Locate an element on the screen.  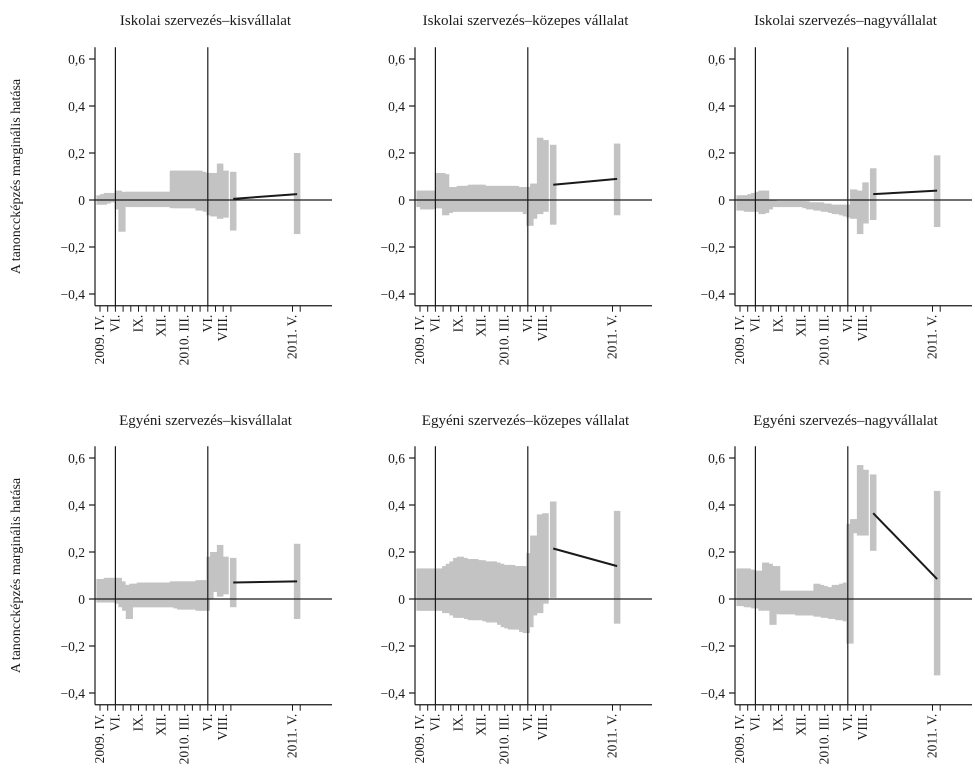
y-tick-label: 0,6 is located at coordinates (76, 59).